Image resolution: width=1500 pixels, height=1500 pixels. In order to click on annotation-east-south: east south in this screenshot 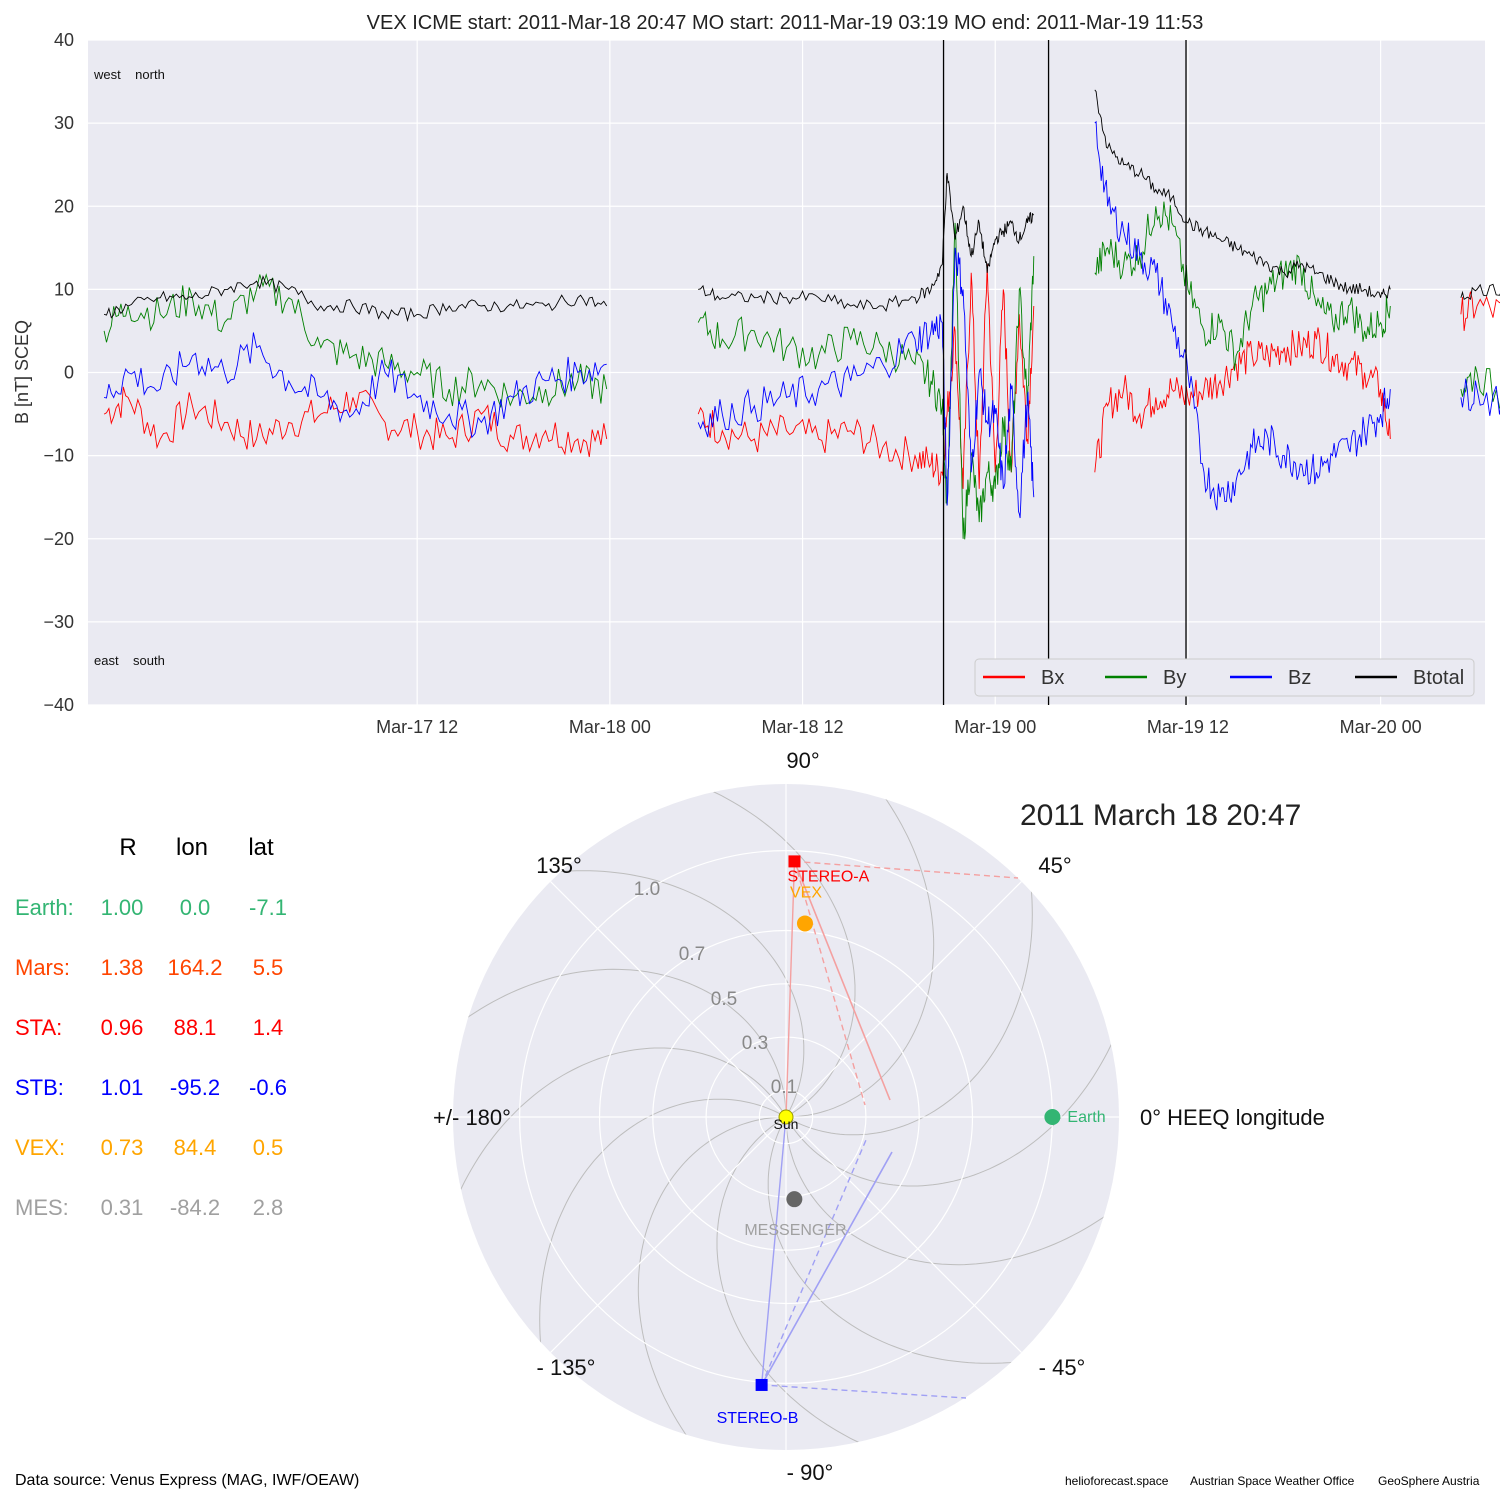, I will do `click(129, 660)`.